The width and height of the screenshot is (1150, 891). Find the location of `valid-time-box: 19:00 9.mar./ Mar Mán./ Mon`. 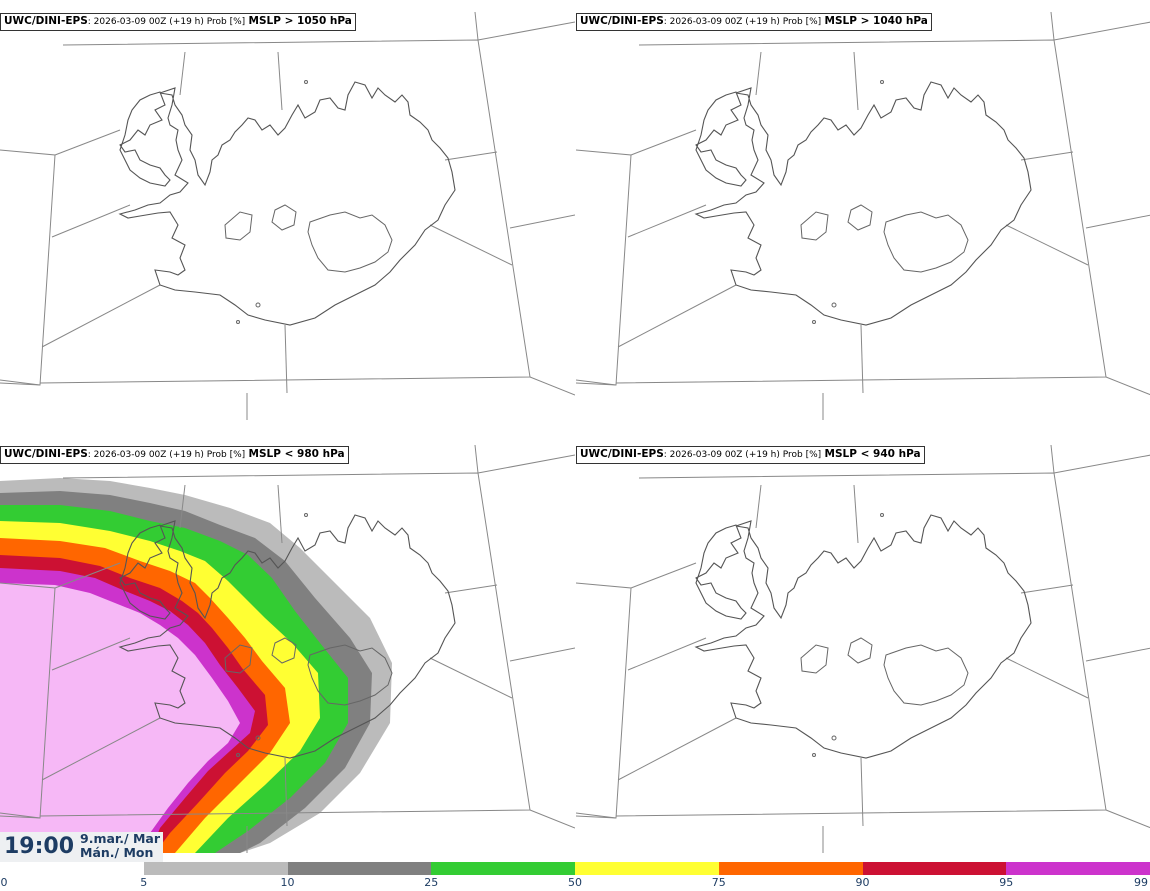

valid-time-box: 19:00 9.mar./ Mar Mán./ Mon is located at coordinates (81, 846).